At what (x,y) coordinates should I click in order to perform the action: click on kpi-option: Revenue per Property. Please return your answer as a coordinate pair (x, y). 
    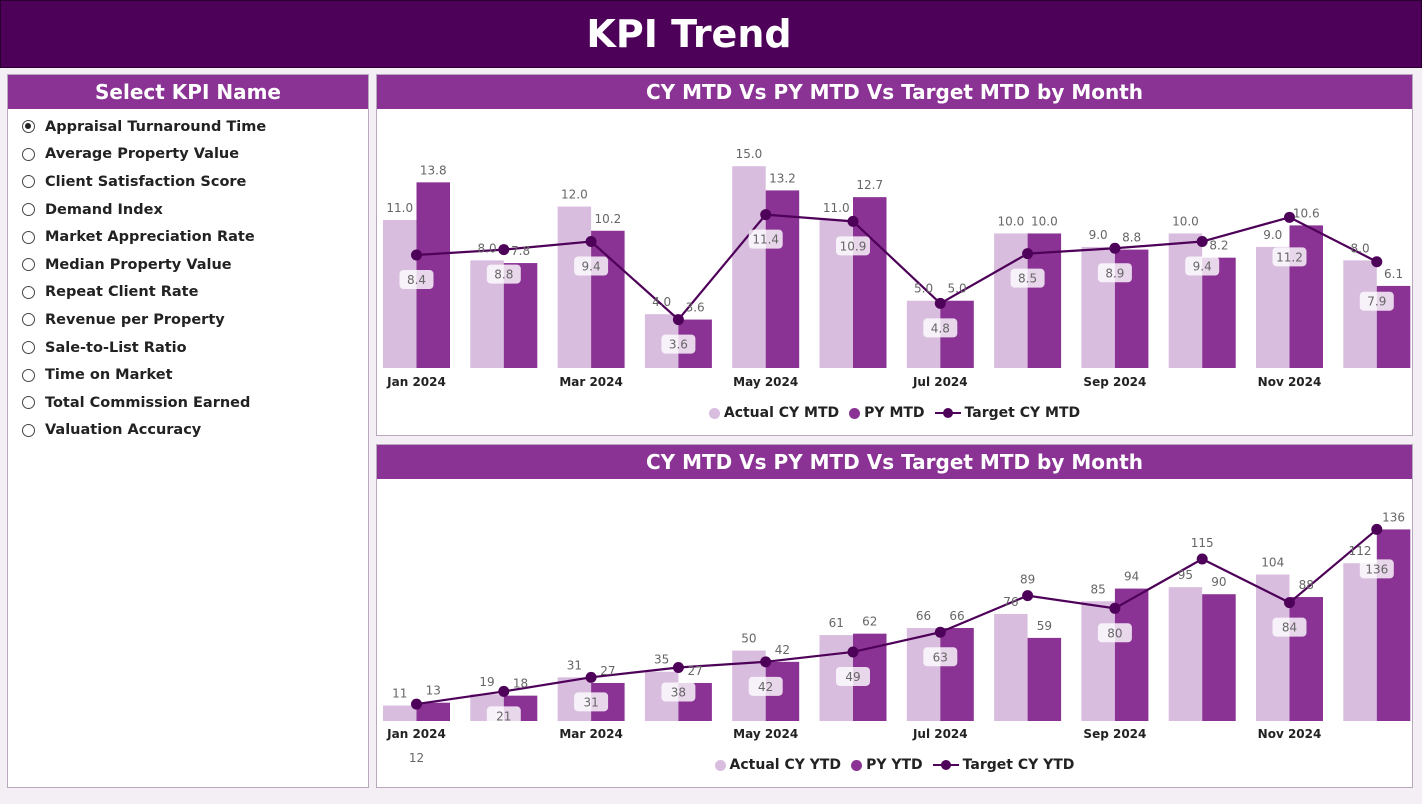
    Looking at the image, I should click on (195, 320).